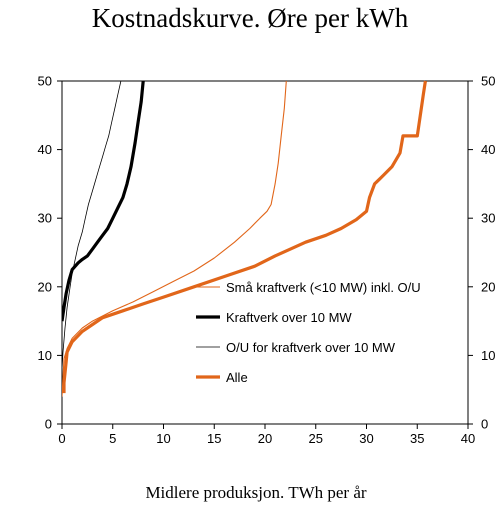  What do you see at coordinates (417, 438) in the screenshot?
I see `x-tick-label: 35` at bounding box center [417, 438].